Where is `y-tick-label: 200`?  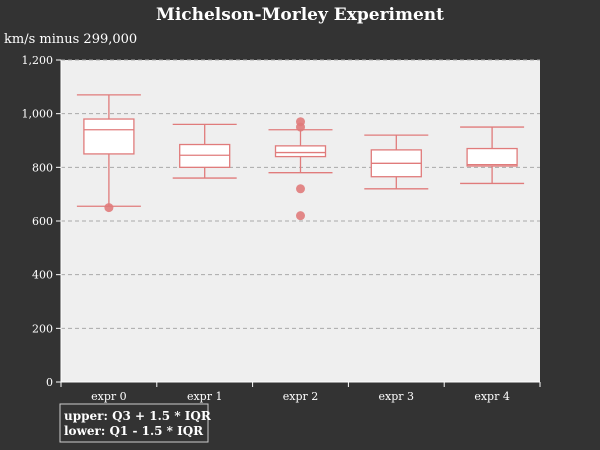
y-tick-label: 200 is located at coordinates (42, 328).